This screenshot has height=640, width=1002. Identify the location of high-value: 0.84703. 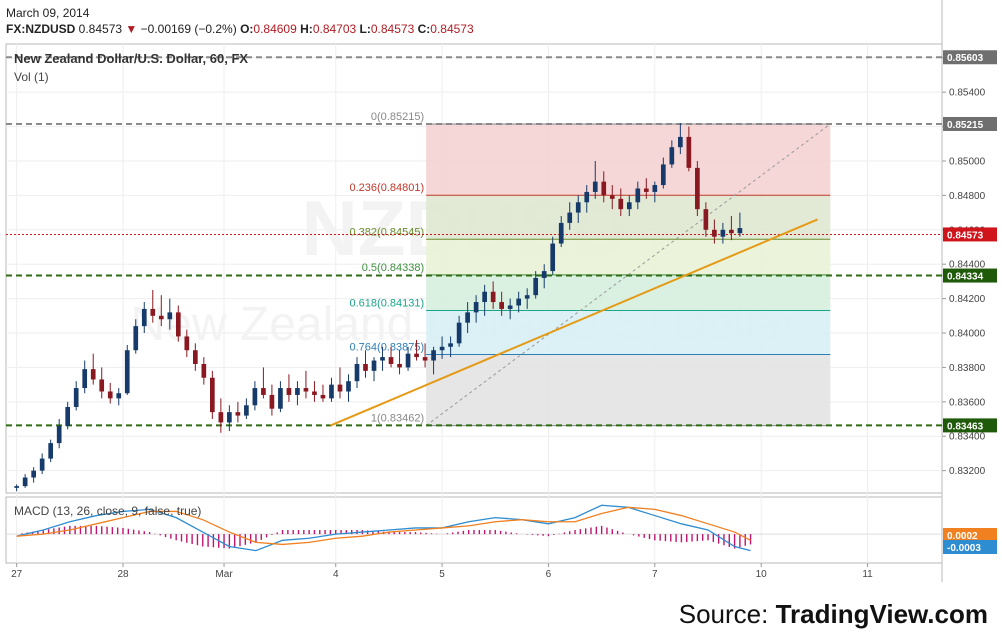
(334, 29).